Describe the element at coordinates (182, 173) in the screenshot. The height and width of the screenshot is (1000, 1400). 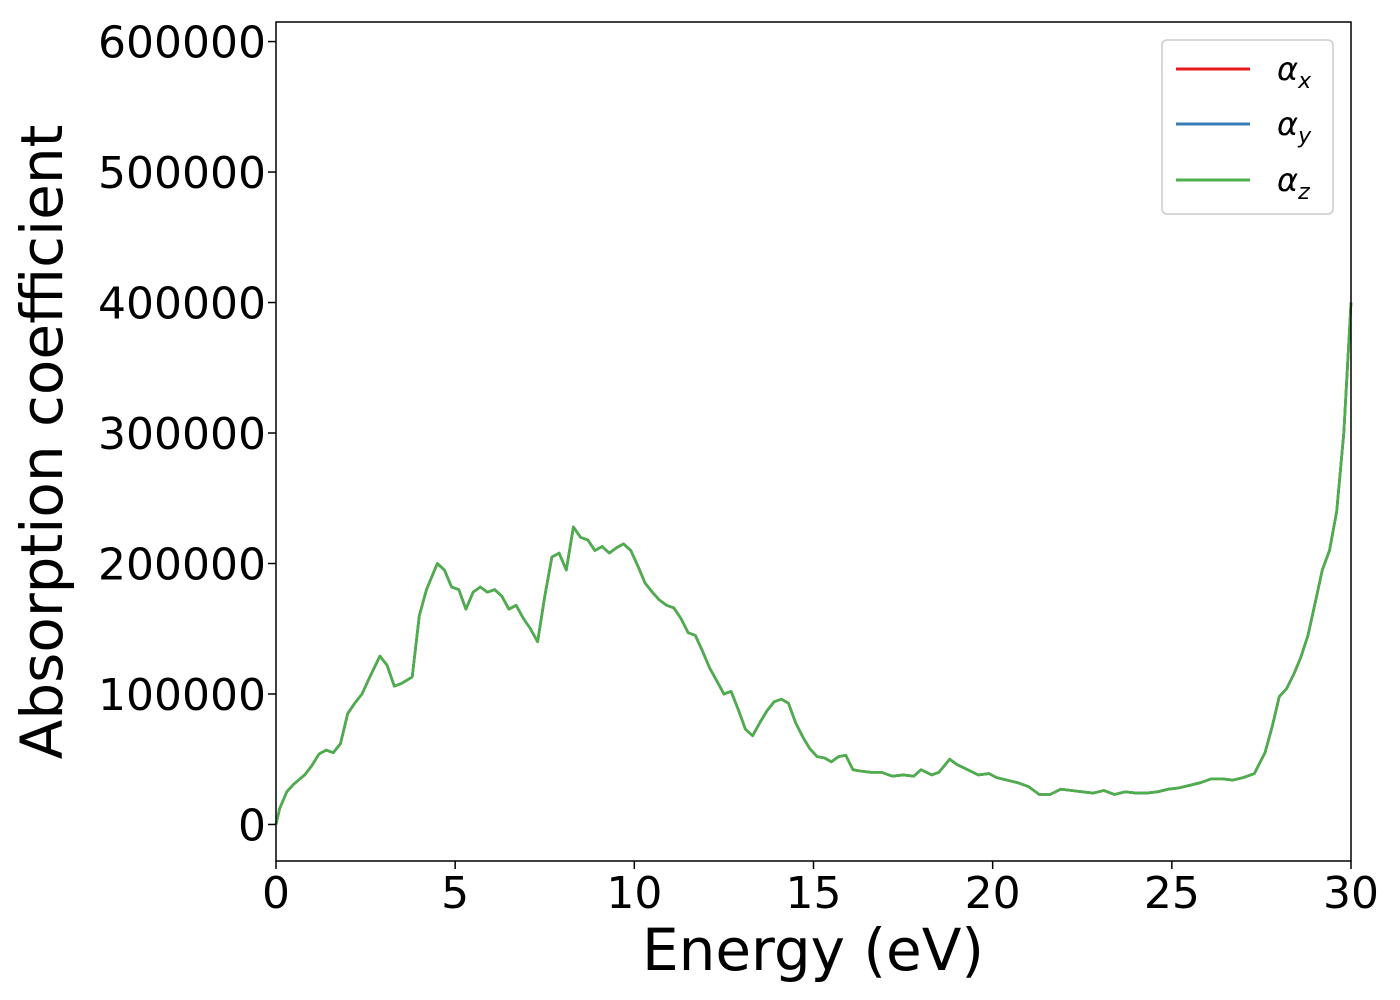
I see `y-tick-label: 500000` at that location.